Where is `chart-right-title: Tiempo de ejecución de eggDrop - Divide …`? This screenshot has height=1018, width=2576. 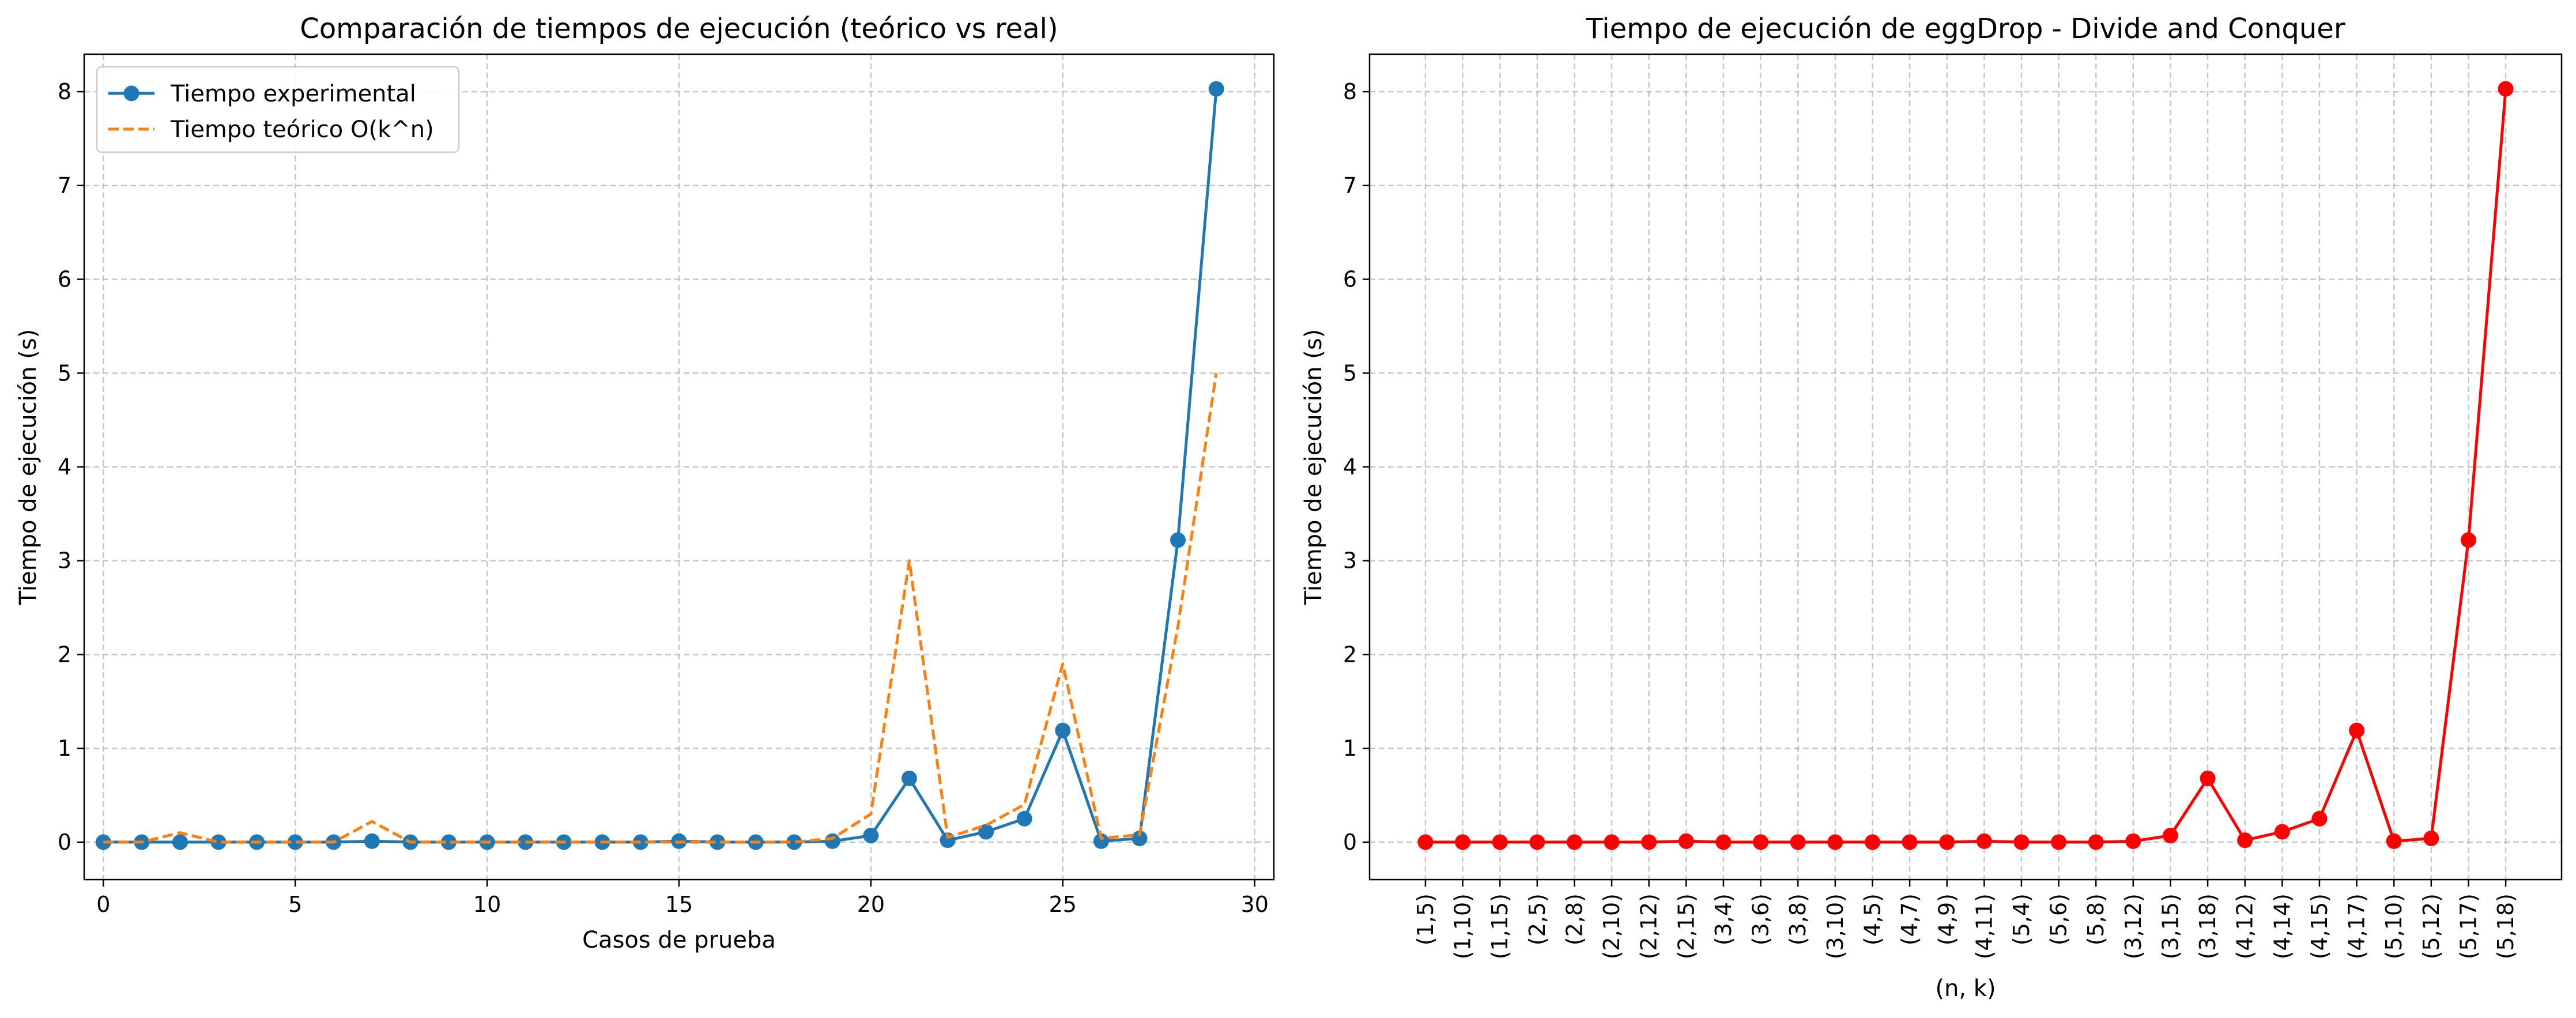
chart-right-title: Tiempo de ejecución de eggDrop - Divide … is located at coordinates (1965, 29).